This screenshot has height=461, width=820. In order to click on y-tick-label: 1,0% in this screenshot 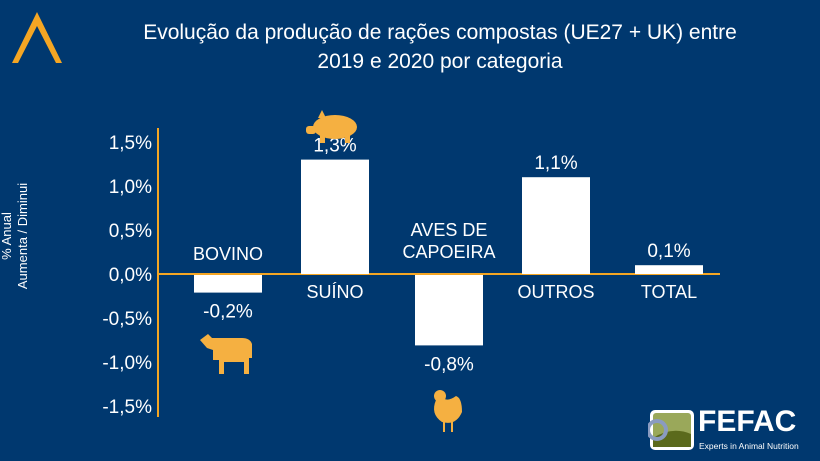, I will do `click(130, 187)`.